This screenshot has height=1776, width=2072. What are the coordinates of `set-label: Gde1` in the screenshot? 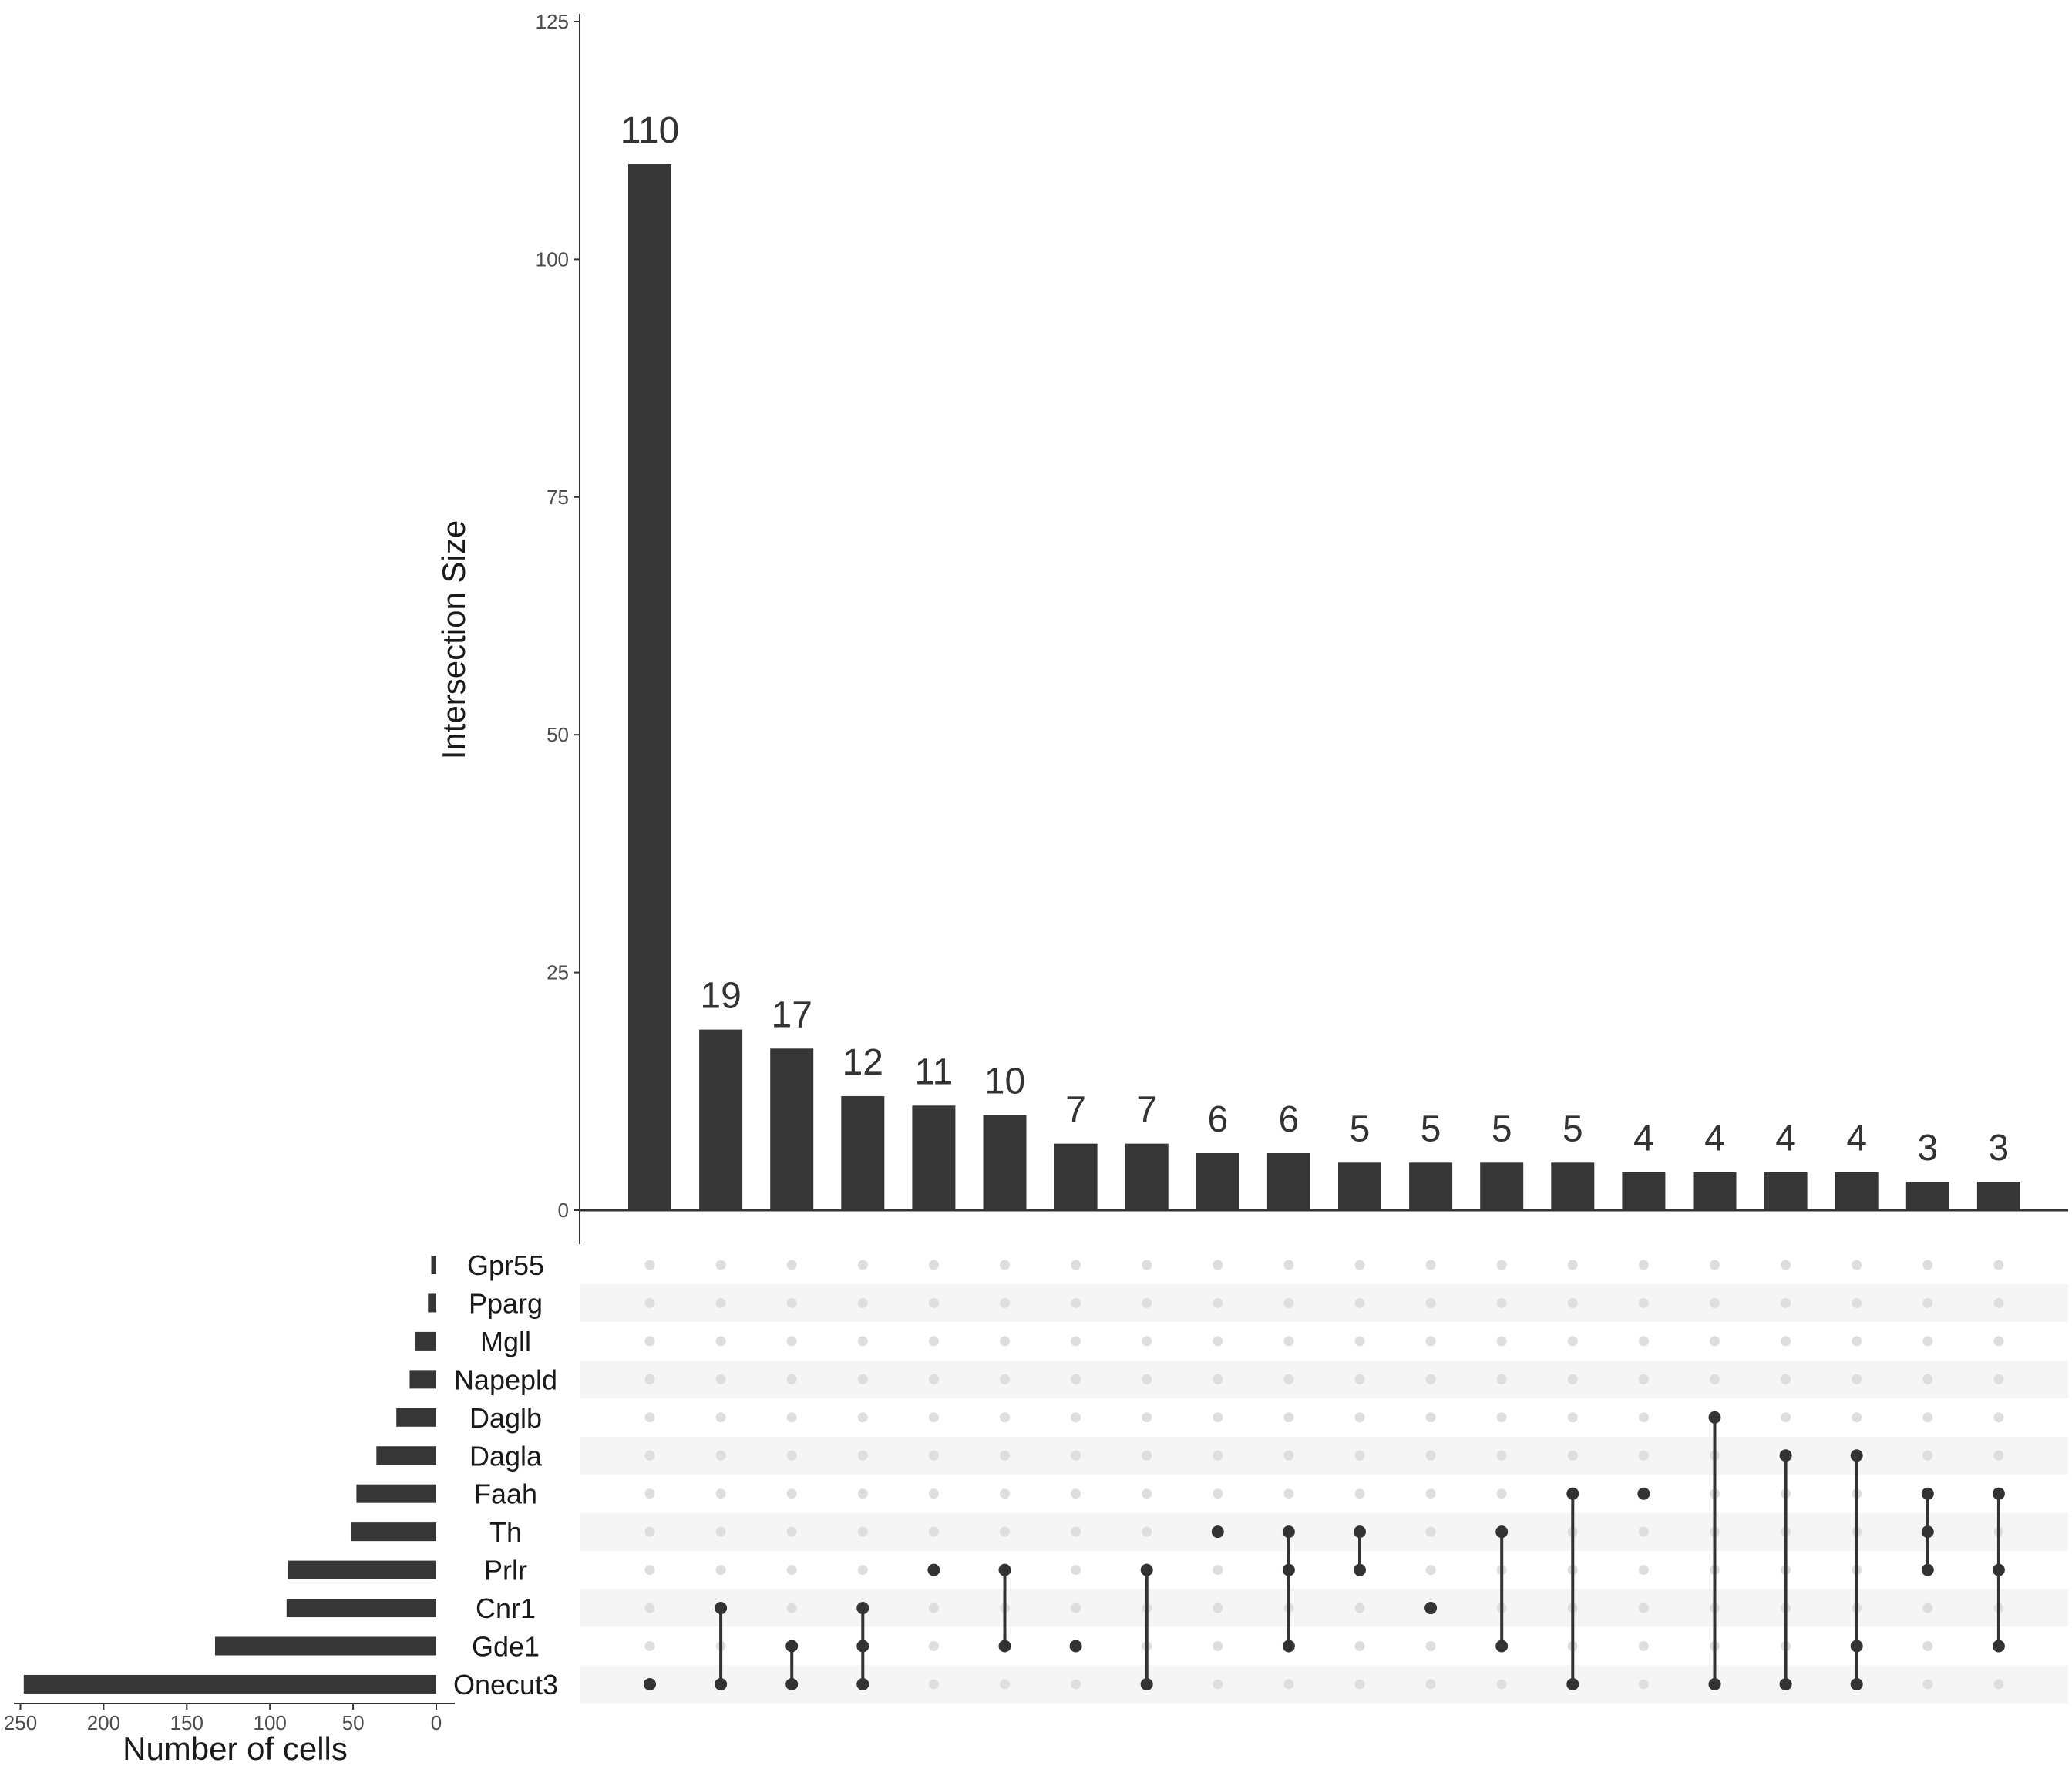 It's located at (506, 1647).